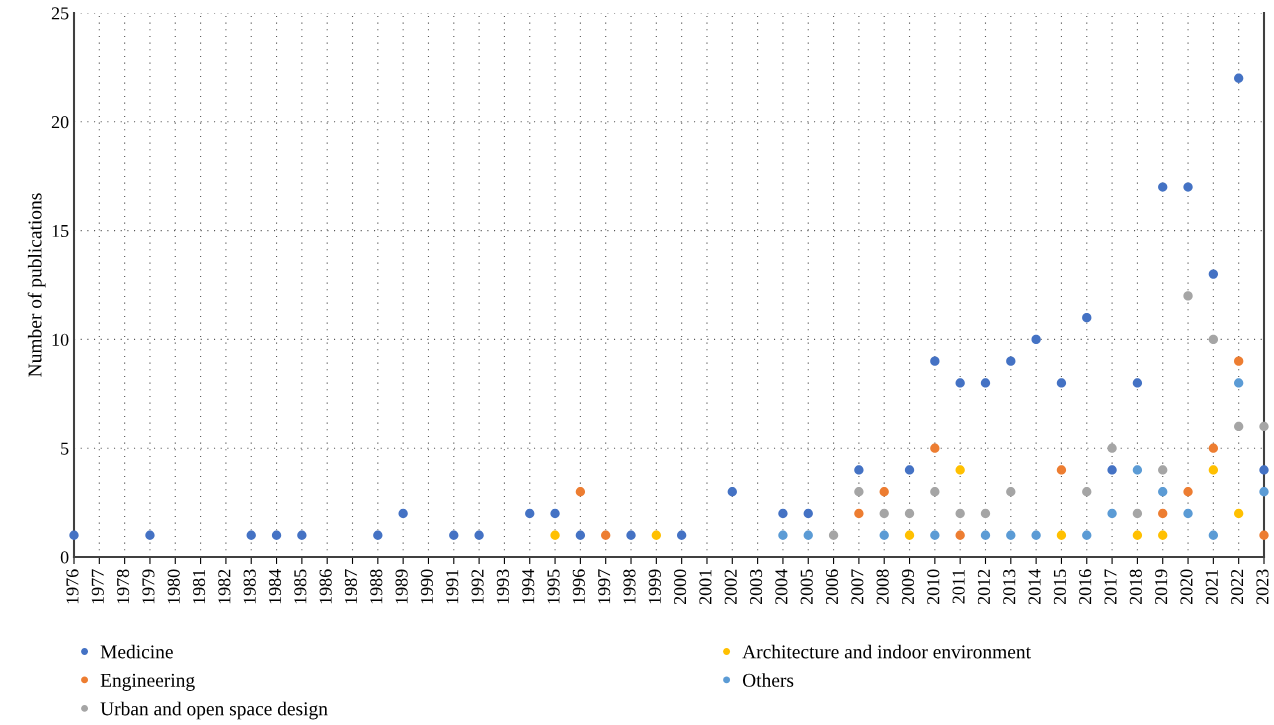 This screenshot has width=1274, height=725. What do you see at coordinates (933, 587) in the screenshot?
I see `x-tick-label: 2010` at bounding box center [933, 587].